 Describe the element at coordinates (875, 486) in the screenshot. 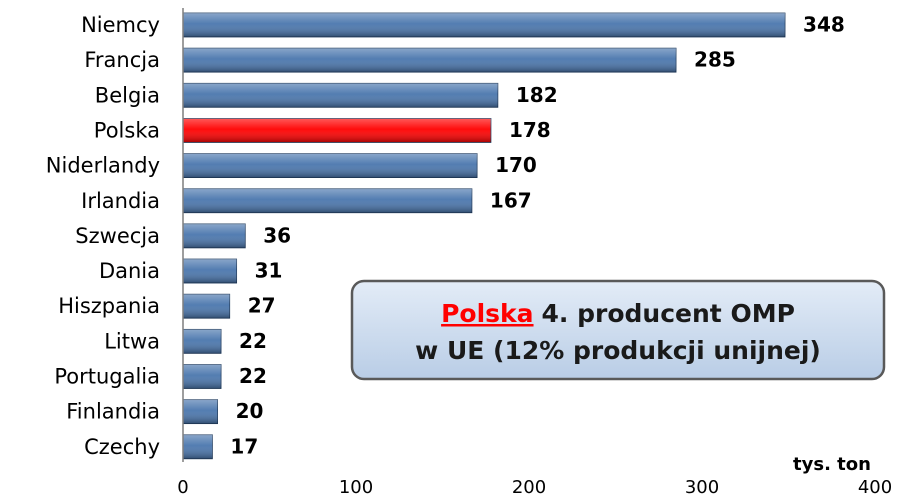

I see `x-tick-label: 400` at that location.